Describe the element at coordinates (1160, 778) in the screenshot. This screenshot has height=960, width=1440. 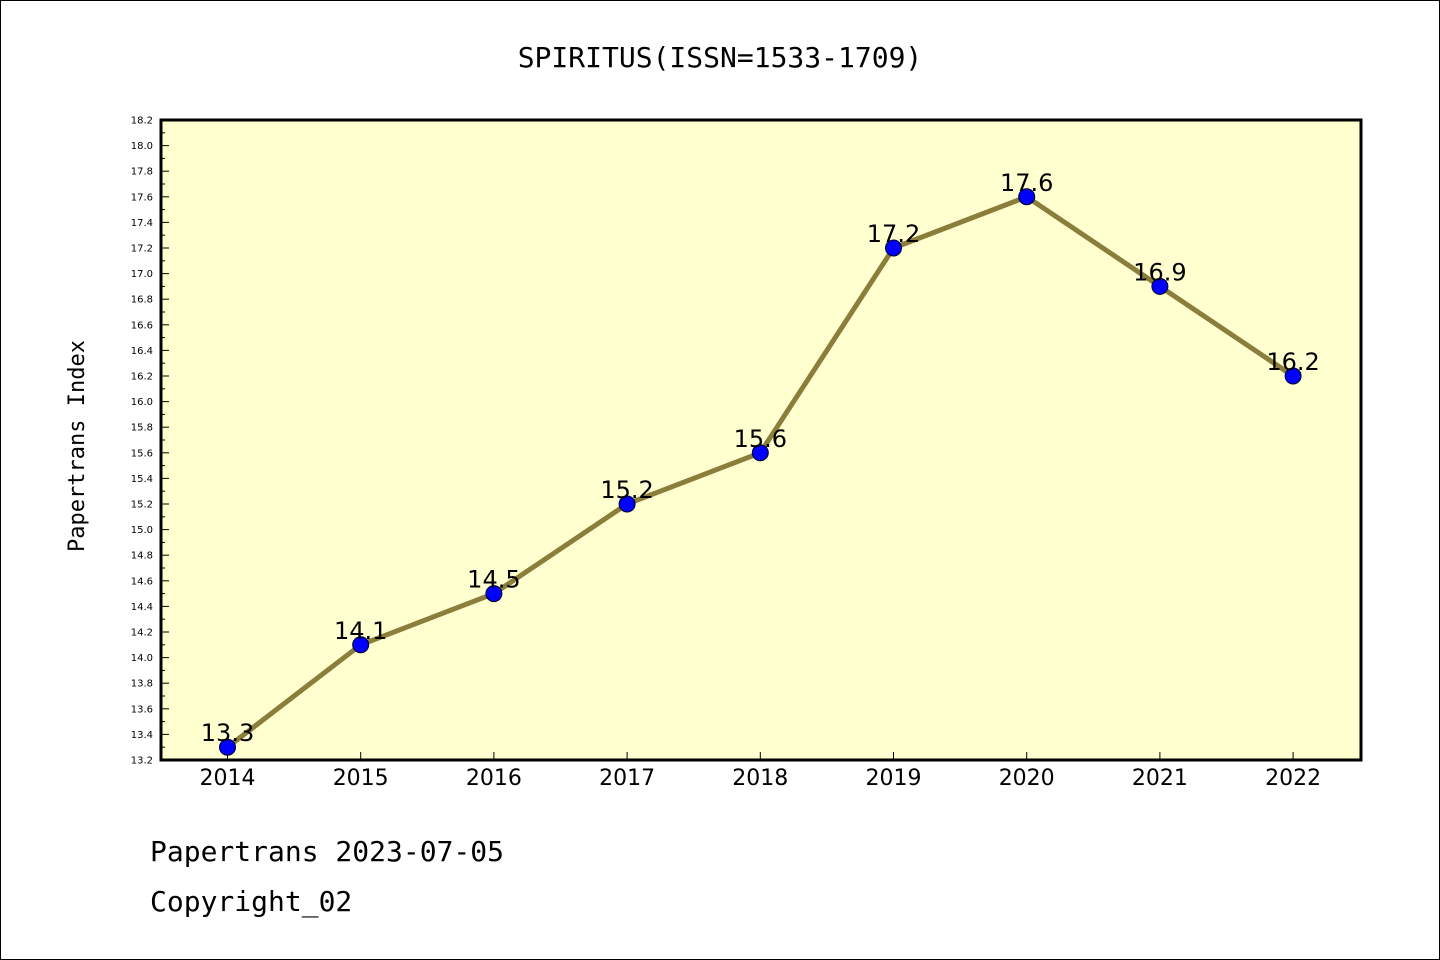
I see `x-tick-label: 2021` at that location.